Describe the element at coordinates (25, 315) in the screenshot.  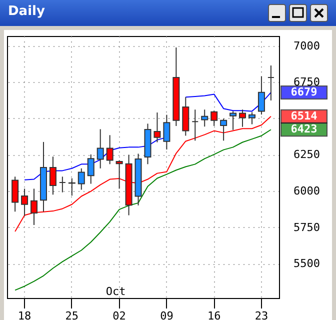
I see `x-tick-label: 18` at that location.